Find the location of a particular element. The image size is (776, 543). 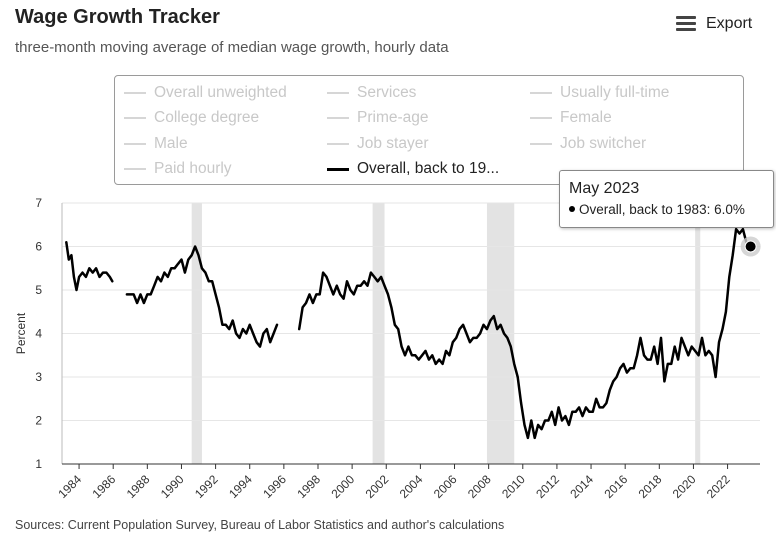

x-tick-label: 2016 is located at coordinates (616, 486).